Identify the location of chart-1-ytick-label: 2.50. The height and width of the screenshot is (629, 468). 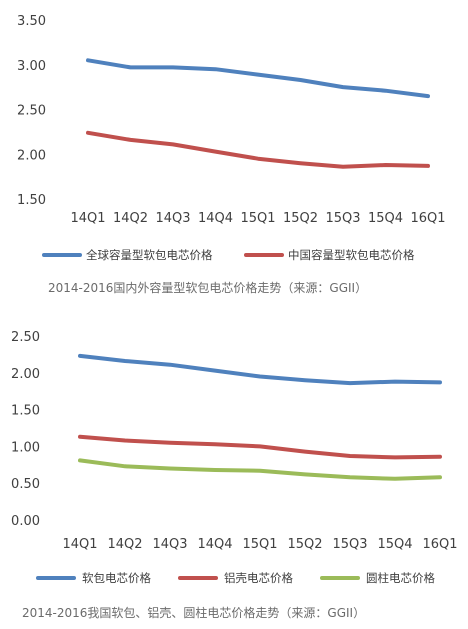
(31, 111).